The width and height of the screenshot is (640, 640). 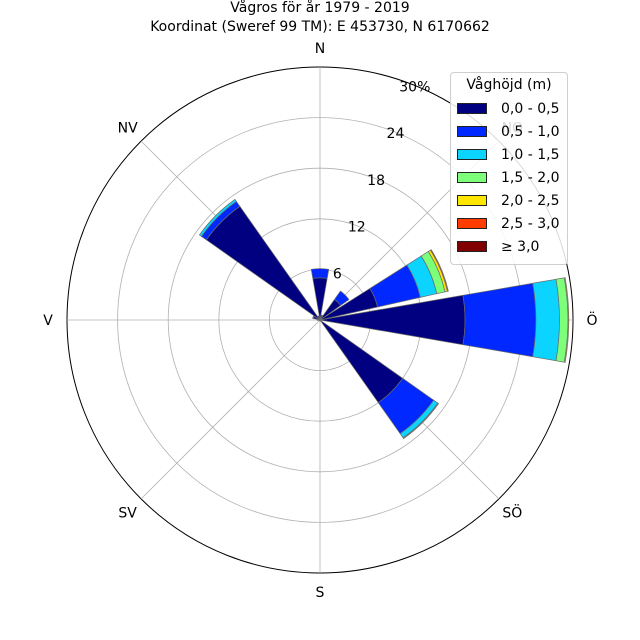 I want to click on legend-entry: 0,0 - 0,5, so click(x=509, y=108).